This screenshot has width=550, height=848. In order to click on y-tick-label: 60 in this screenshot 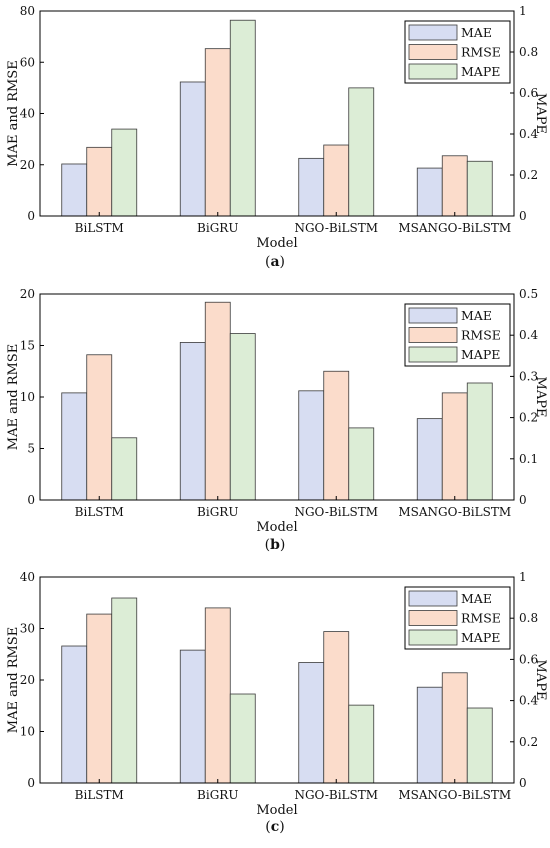, I will do `click(27, 62)`.